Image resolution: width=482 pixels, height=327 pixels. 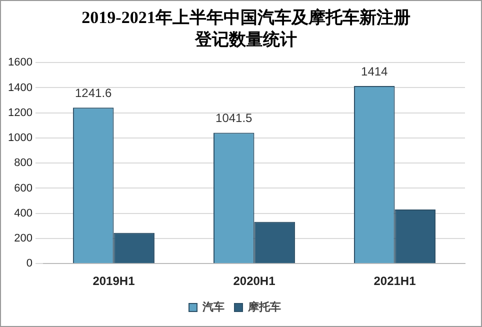 I want to click on data-label: 1241.6, so click(x=93, y=93).